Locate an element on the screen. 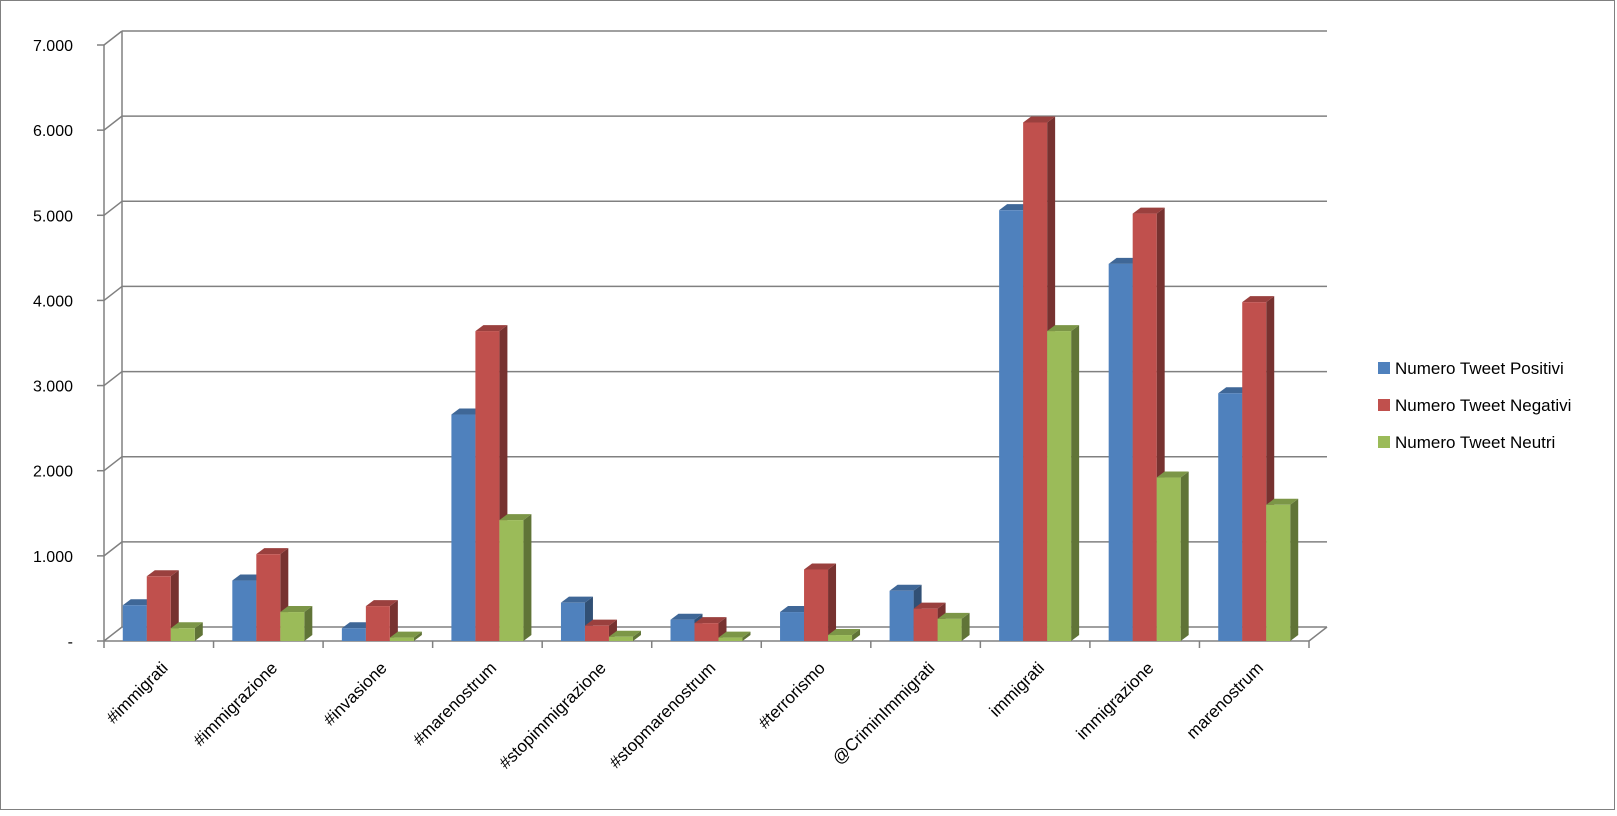 Image resolution: width=1617 pixels, height=816 pixels. legend-swatch is located at coordinates (1384, 405).